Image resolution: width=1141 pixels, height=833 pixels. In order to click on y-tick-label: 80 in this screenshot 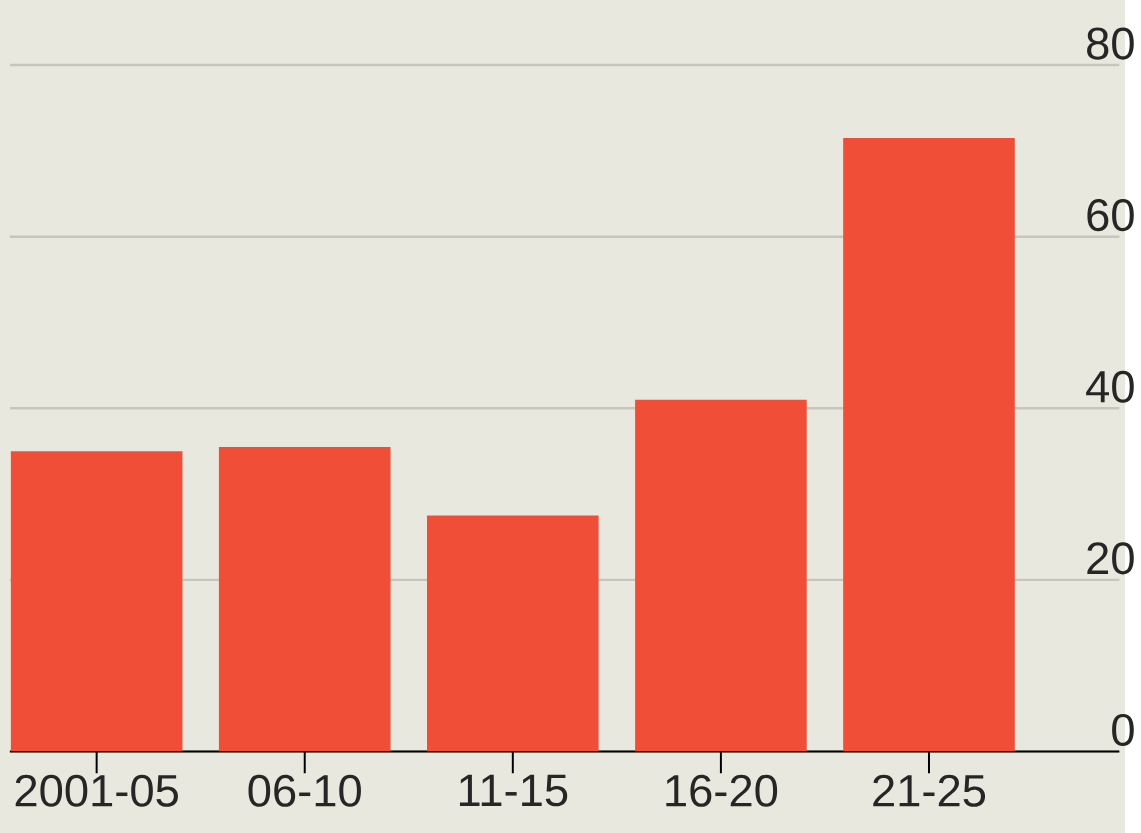, I will do `click(1110, 43)`.